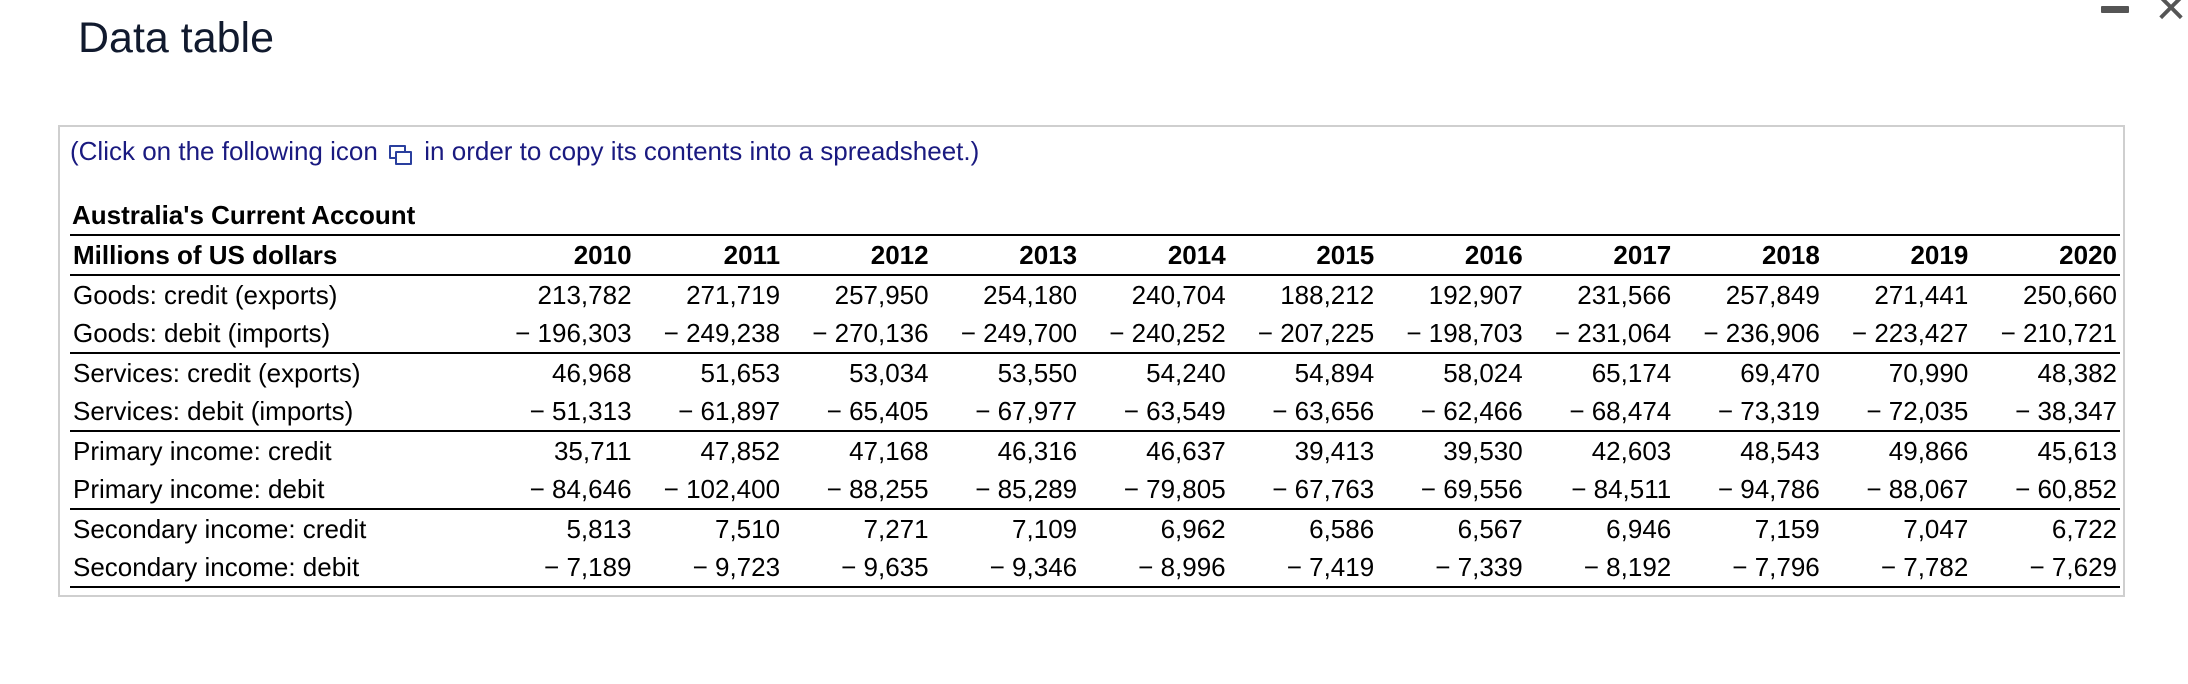 This screenshot has height=684, width=2188. What do you see at coordinates (1019, 332) in the screenshot?
I see `table-cell: − 249,700` at bounding box center [1019, 332].